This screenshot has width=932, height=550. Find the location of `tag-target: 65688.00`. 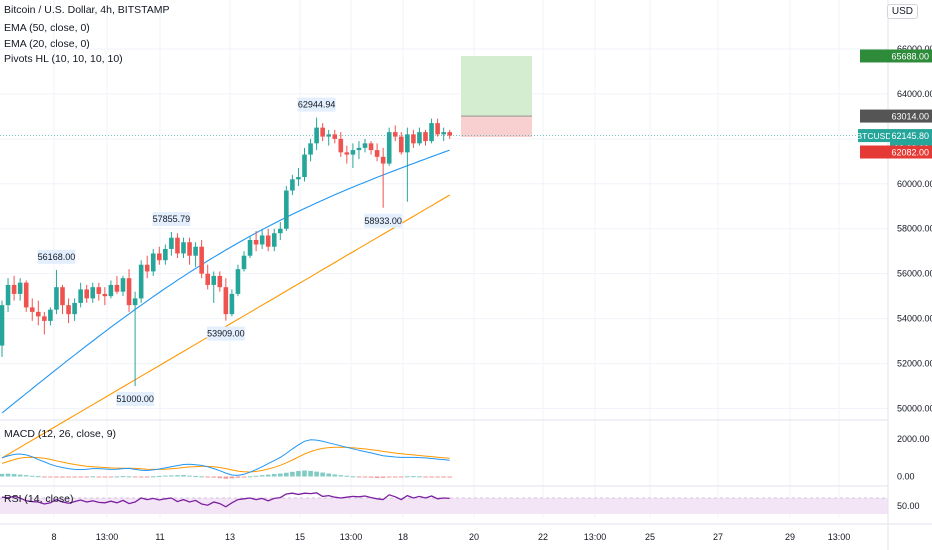

tag-target: 65688.00 is located at coordinates (910, 56).